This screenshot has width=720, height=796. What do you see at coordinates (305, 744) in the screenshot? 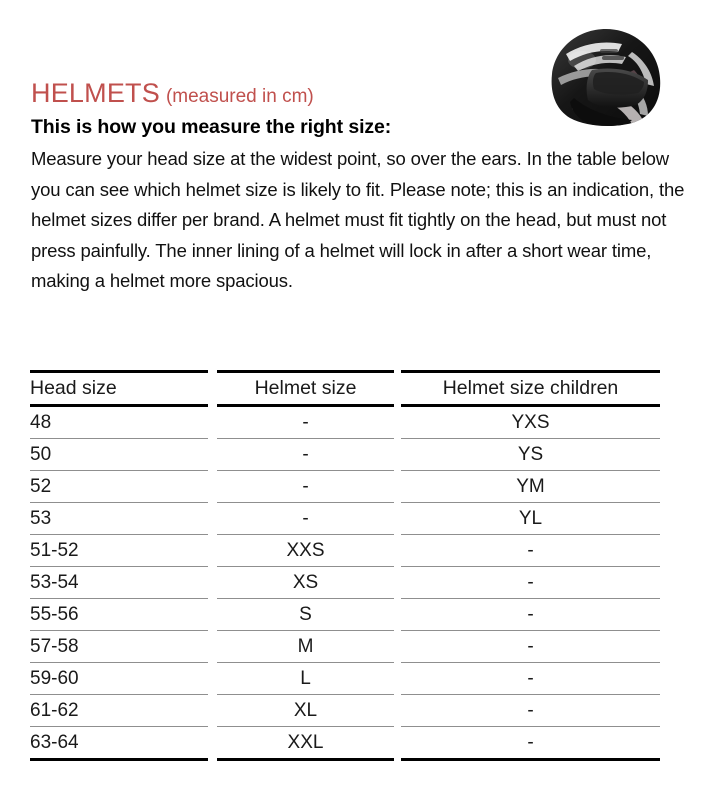
I see `cell-helmet-size: XXL` at bounding box center [305, 744].